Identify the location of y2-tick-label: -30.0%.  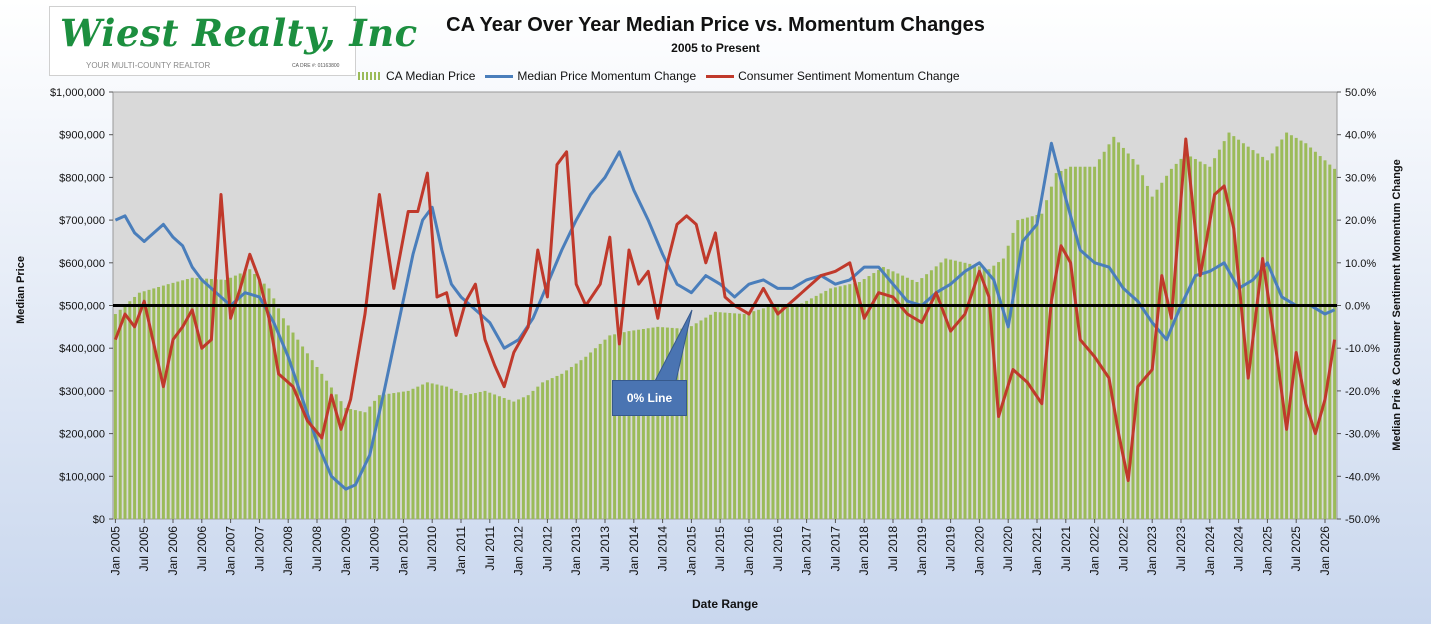
(1362, 435).